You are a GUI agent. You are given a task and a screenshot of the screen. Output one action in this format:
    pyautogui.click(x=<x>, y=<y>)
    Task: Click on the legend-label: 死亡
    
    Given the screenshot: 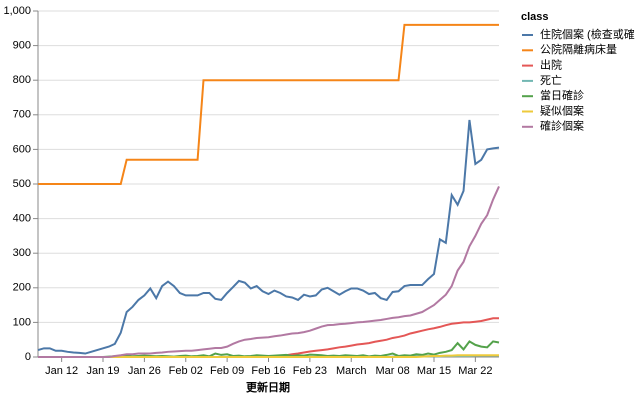 What is the action you would take?
    pyautogui.click(x=551, y=80)
    